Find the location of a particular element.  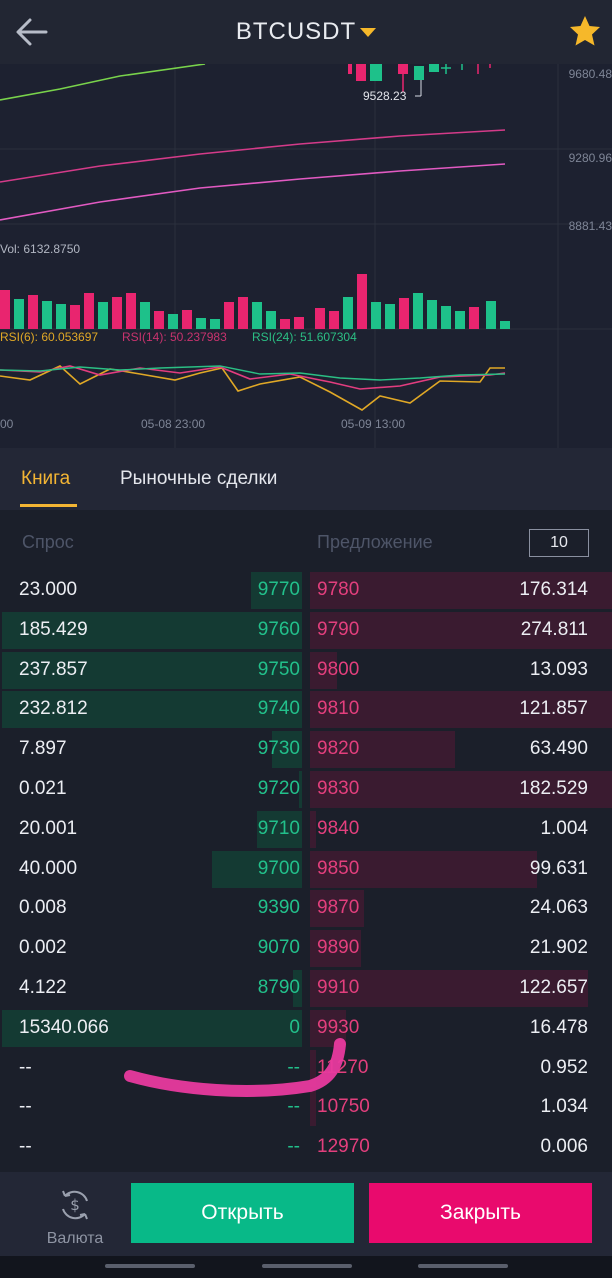

nav-home is located at coordinates (307, 1266).